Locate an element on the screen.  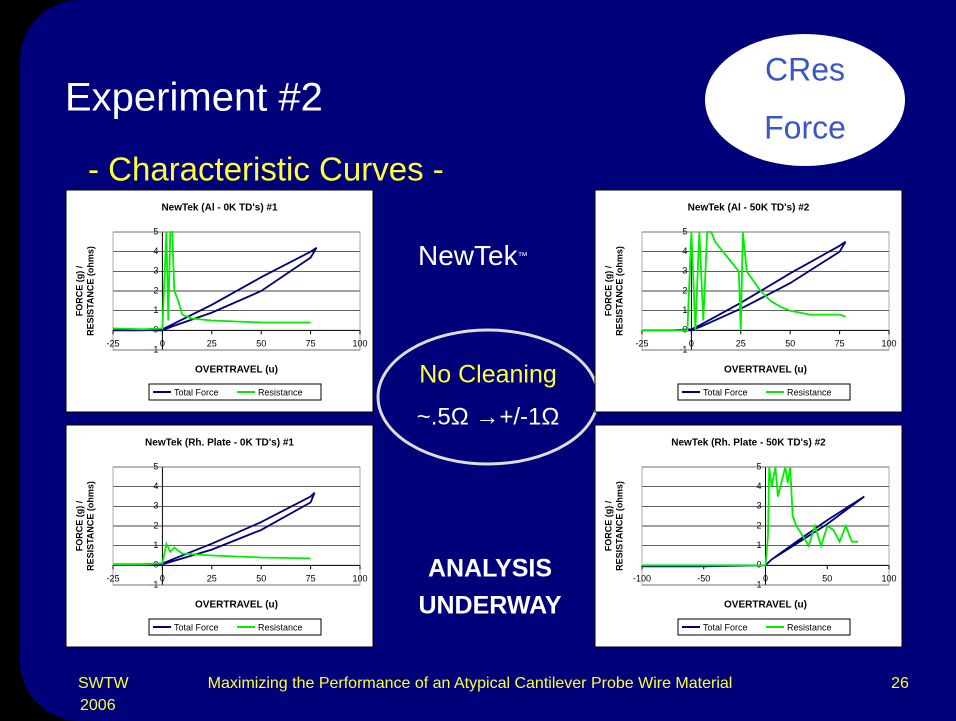
note-line: ~.5Ω →+/-1Ω is located at coordinates (488, 416).